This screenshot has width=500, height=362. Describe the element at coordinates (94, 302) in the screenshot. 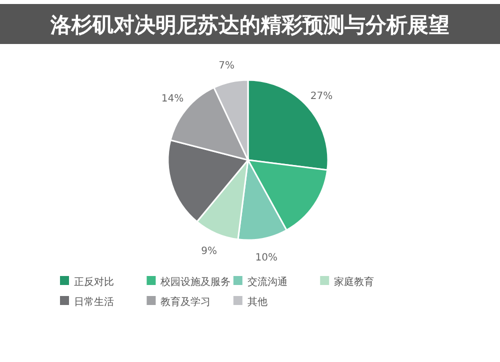

I see `legend-label: 日常生活` at that location.